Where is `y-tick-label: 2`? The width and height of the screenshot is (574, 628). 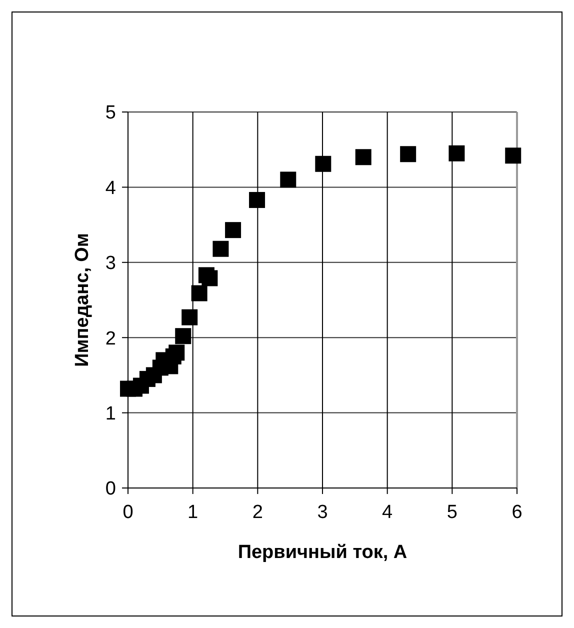
y-tick-label: 2 is located at coordinates (110, 339).